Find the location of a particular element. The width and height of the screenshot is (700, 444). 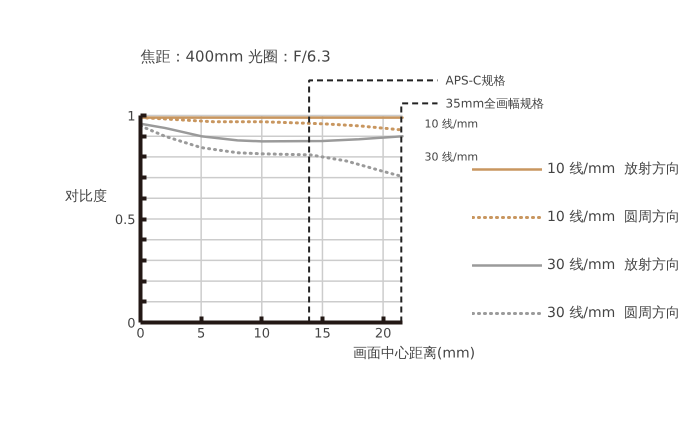

x-tick-label: 10 is located at coordinates (262, 334).